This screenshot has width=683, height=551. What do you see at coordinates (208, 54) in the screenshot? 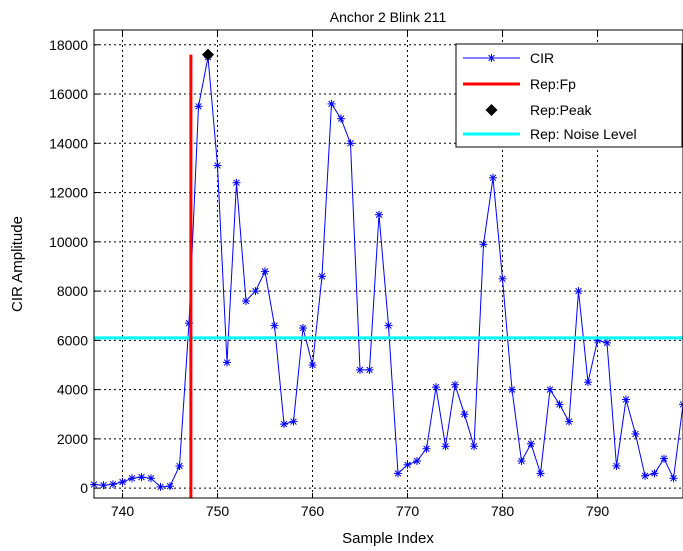
I see `peak-marker` at bounding box center [208, 54].